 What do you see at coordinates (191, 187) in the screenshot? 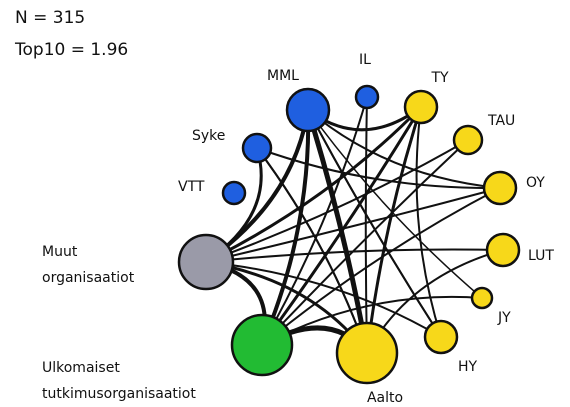
I see `node-label: VTT` at bounding box center [191, 187].